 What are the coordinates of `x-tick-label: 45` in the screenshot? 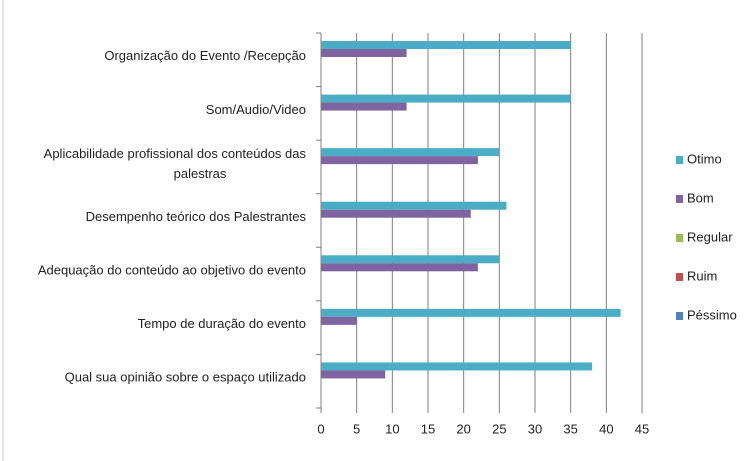 It's located at (642, 428).